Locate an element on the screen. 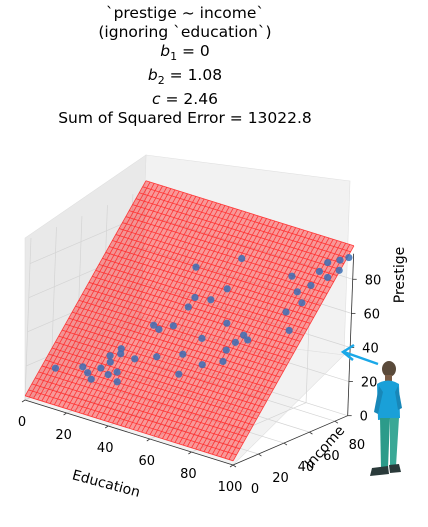 The width and height of the screenshot is (428, 527). z-tick-label: 0 is located at coordinates (364, 417).